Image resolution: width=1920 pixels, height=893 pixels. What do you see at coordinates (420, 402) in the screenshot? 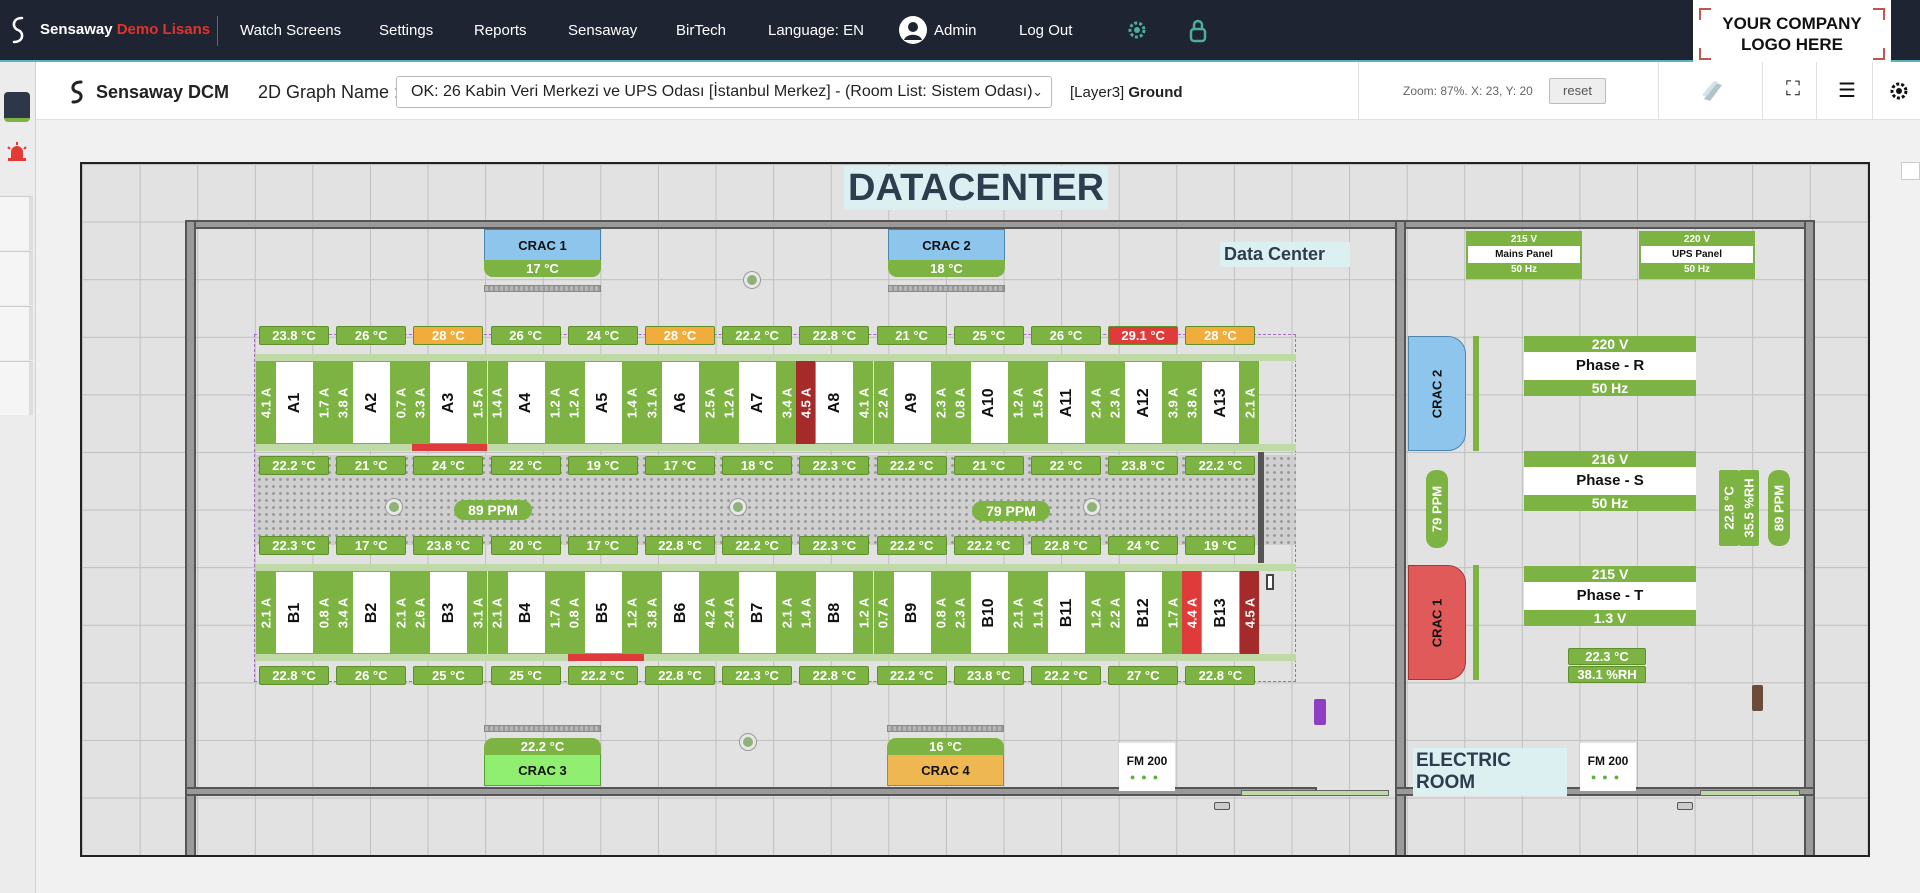
I see `rack-current-left: 3.3 A` at bounding box center [420, 402].